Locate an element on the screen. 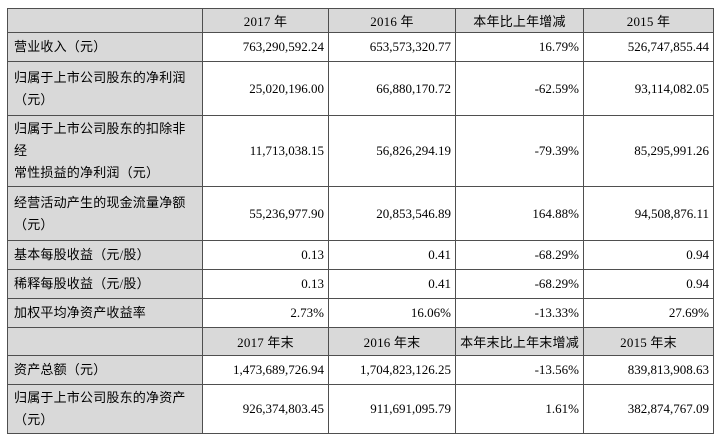 The image size is (715, 434). value-cell: 526,747,855.44 is located at coordinates (648, 47).